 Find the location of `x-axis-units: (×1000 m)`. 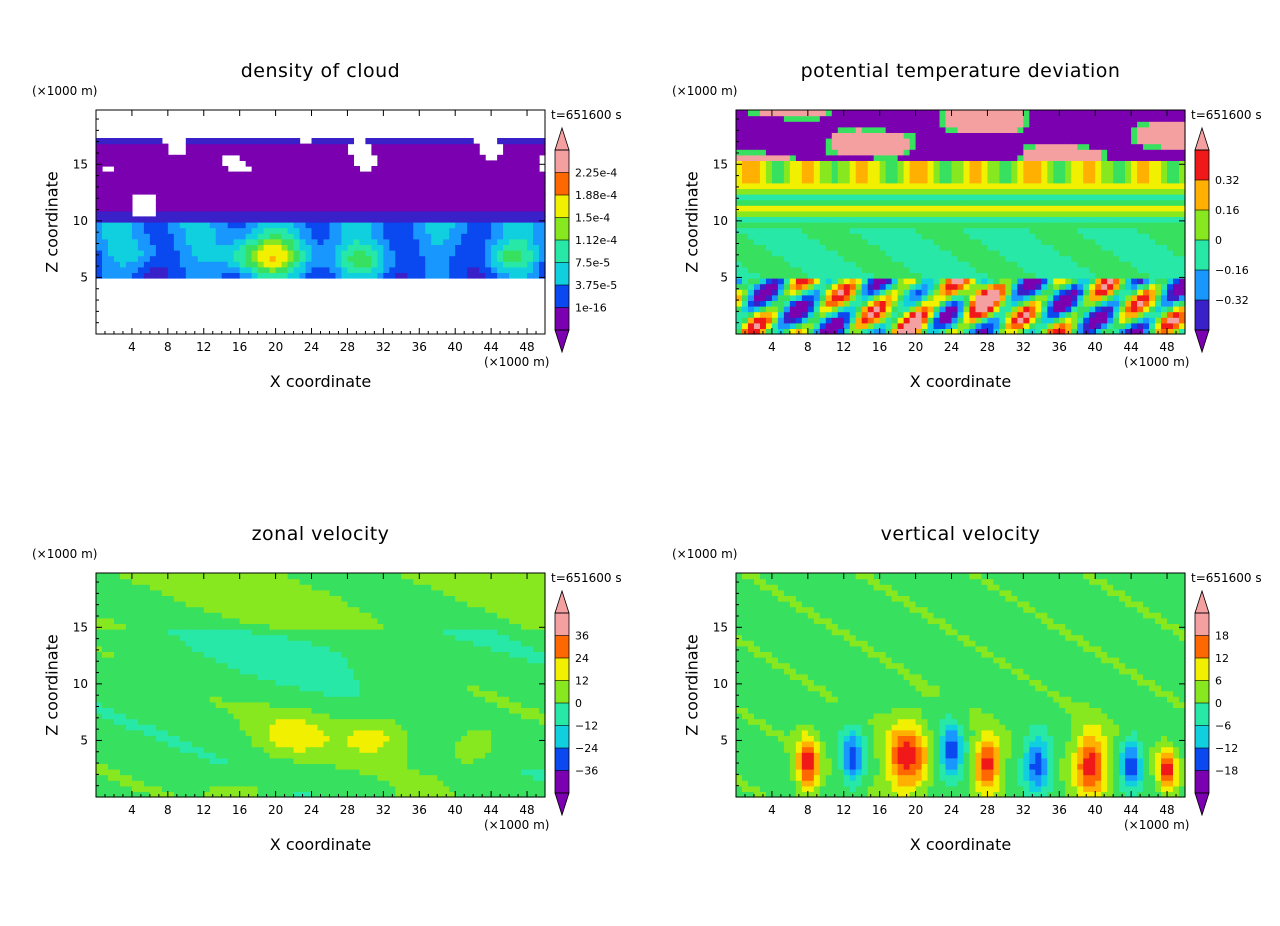

x-axis-units: (×1000 m) is located at coordinates (1157, 362).